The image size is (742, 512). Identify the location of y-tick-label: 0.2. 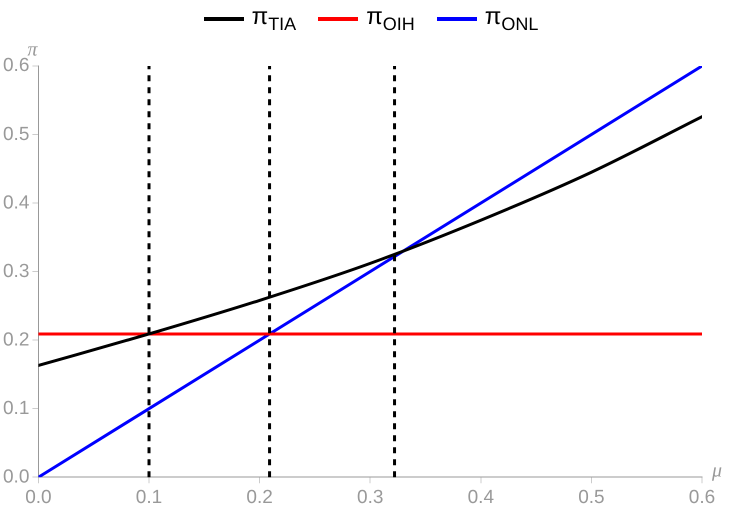
(16, 339).